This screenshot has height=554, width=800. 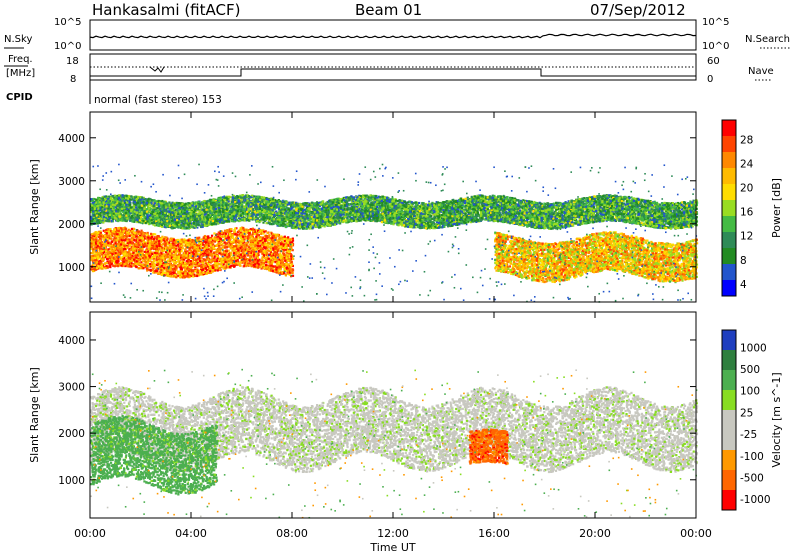 What do you see at coordinates (767, 39) in the screenshot?
I see `nsearch-label: N.Search` at bounding box center [767, 39].